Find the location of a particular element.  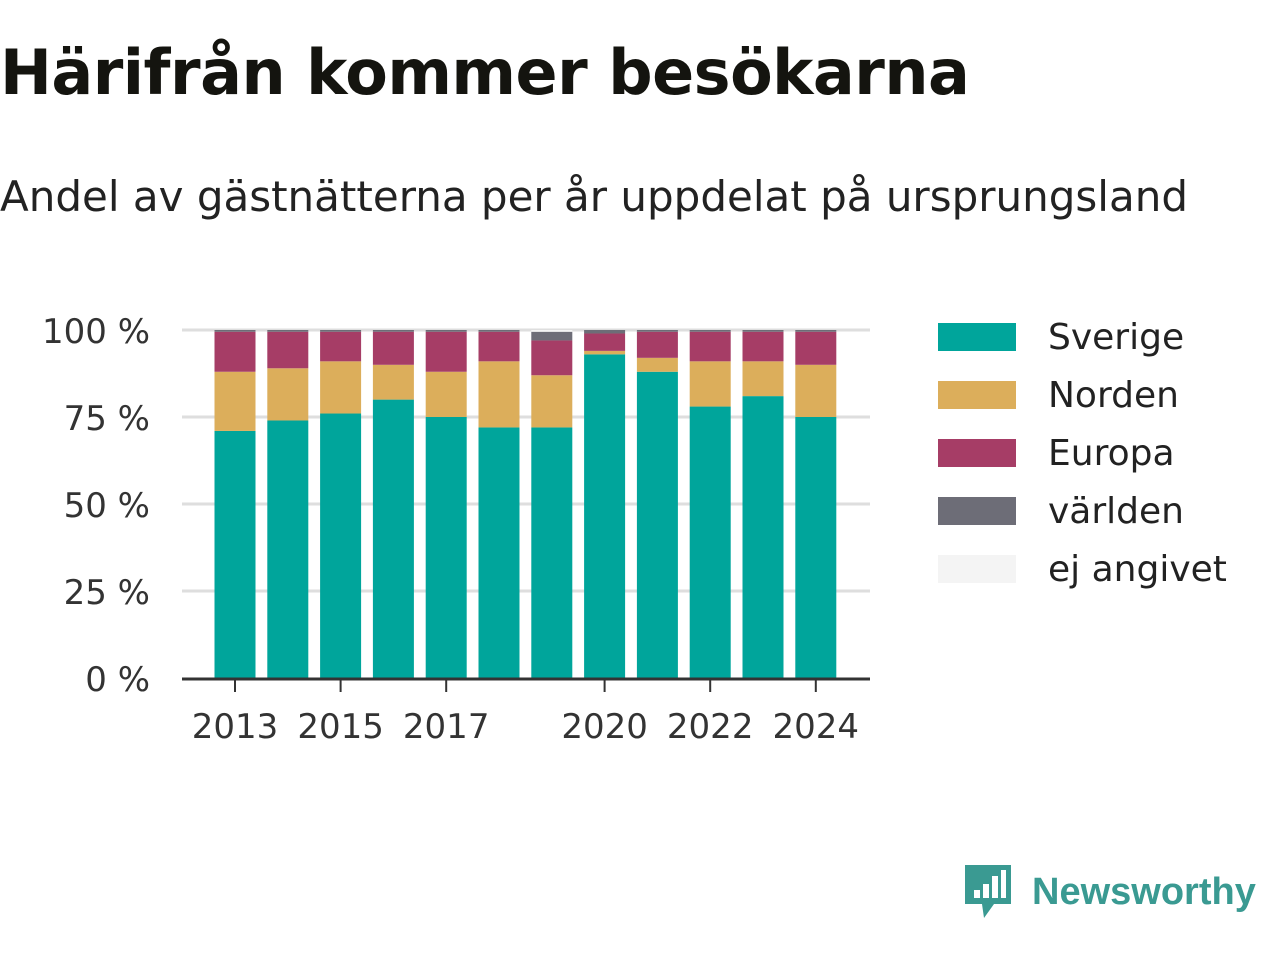

legend-label-ej-angivet: ej angivet is located at coordinates (1137, 569).